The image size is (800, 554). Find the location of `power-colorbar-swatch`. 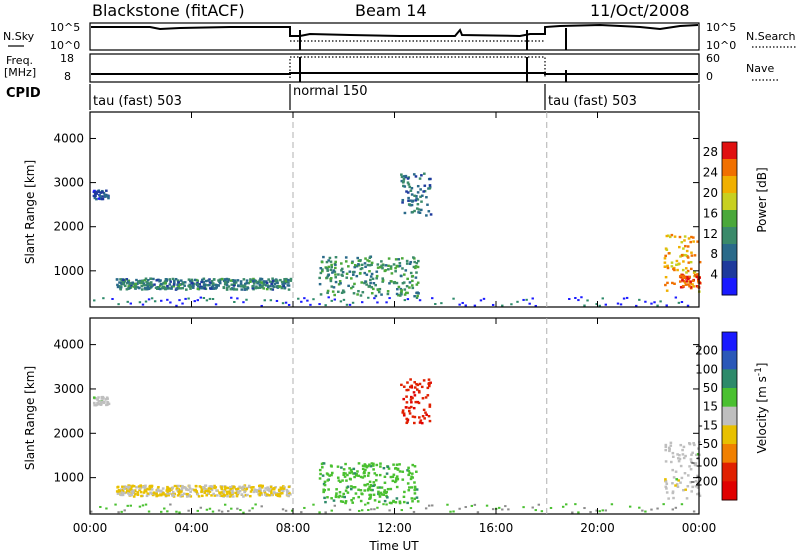

power-colorbar-swatch is located at coordinates (729, 219).